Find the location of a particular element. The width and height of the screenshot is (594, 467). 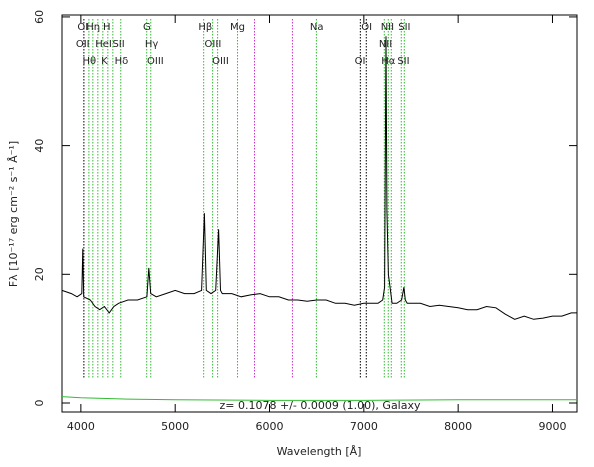

line-label: Hδ is located at coordinates (122, 61).